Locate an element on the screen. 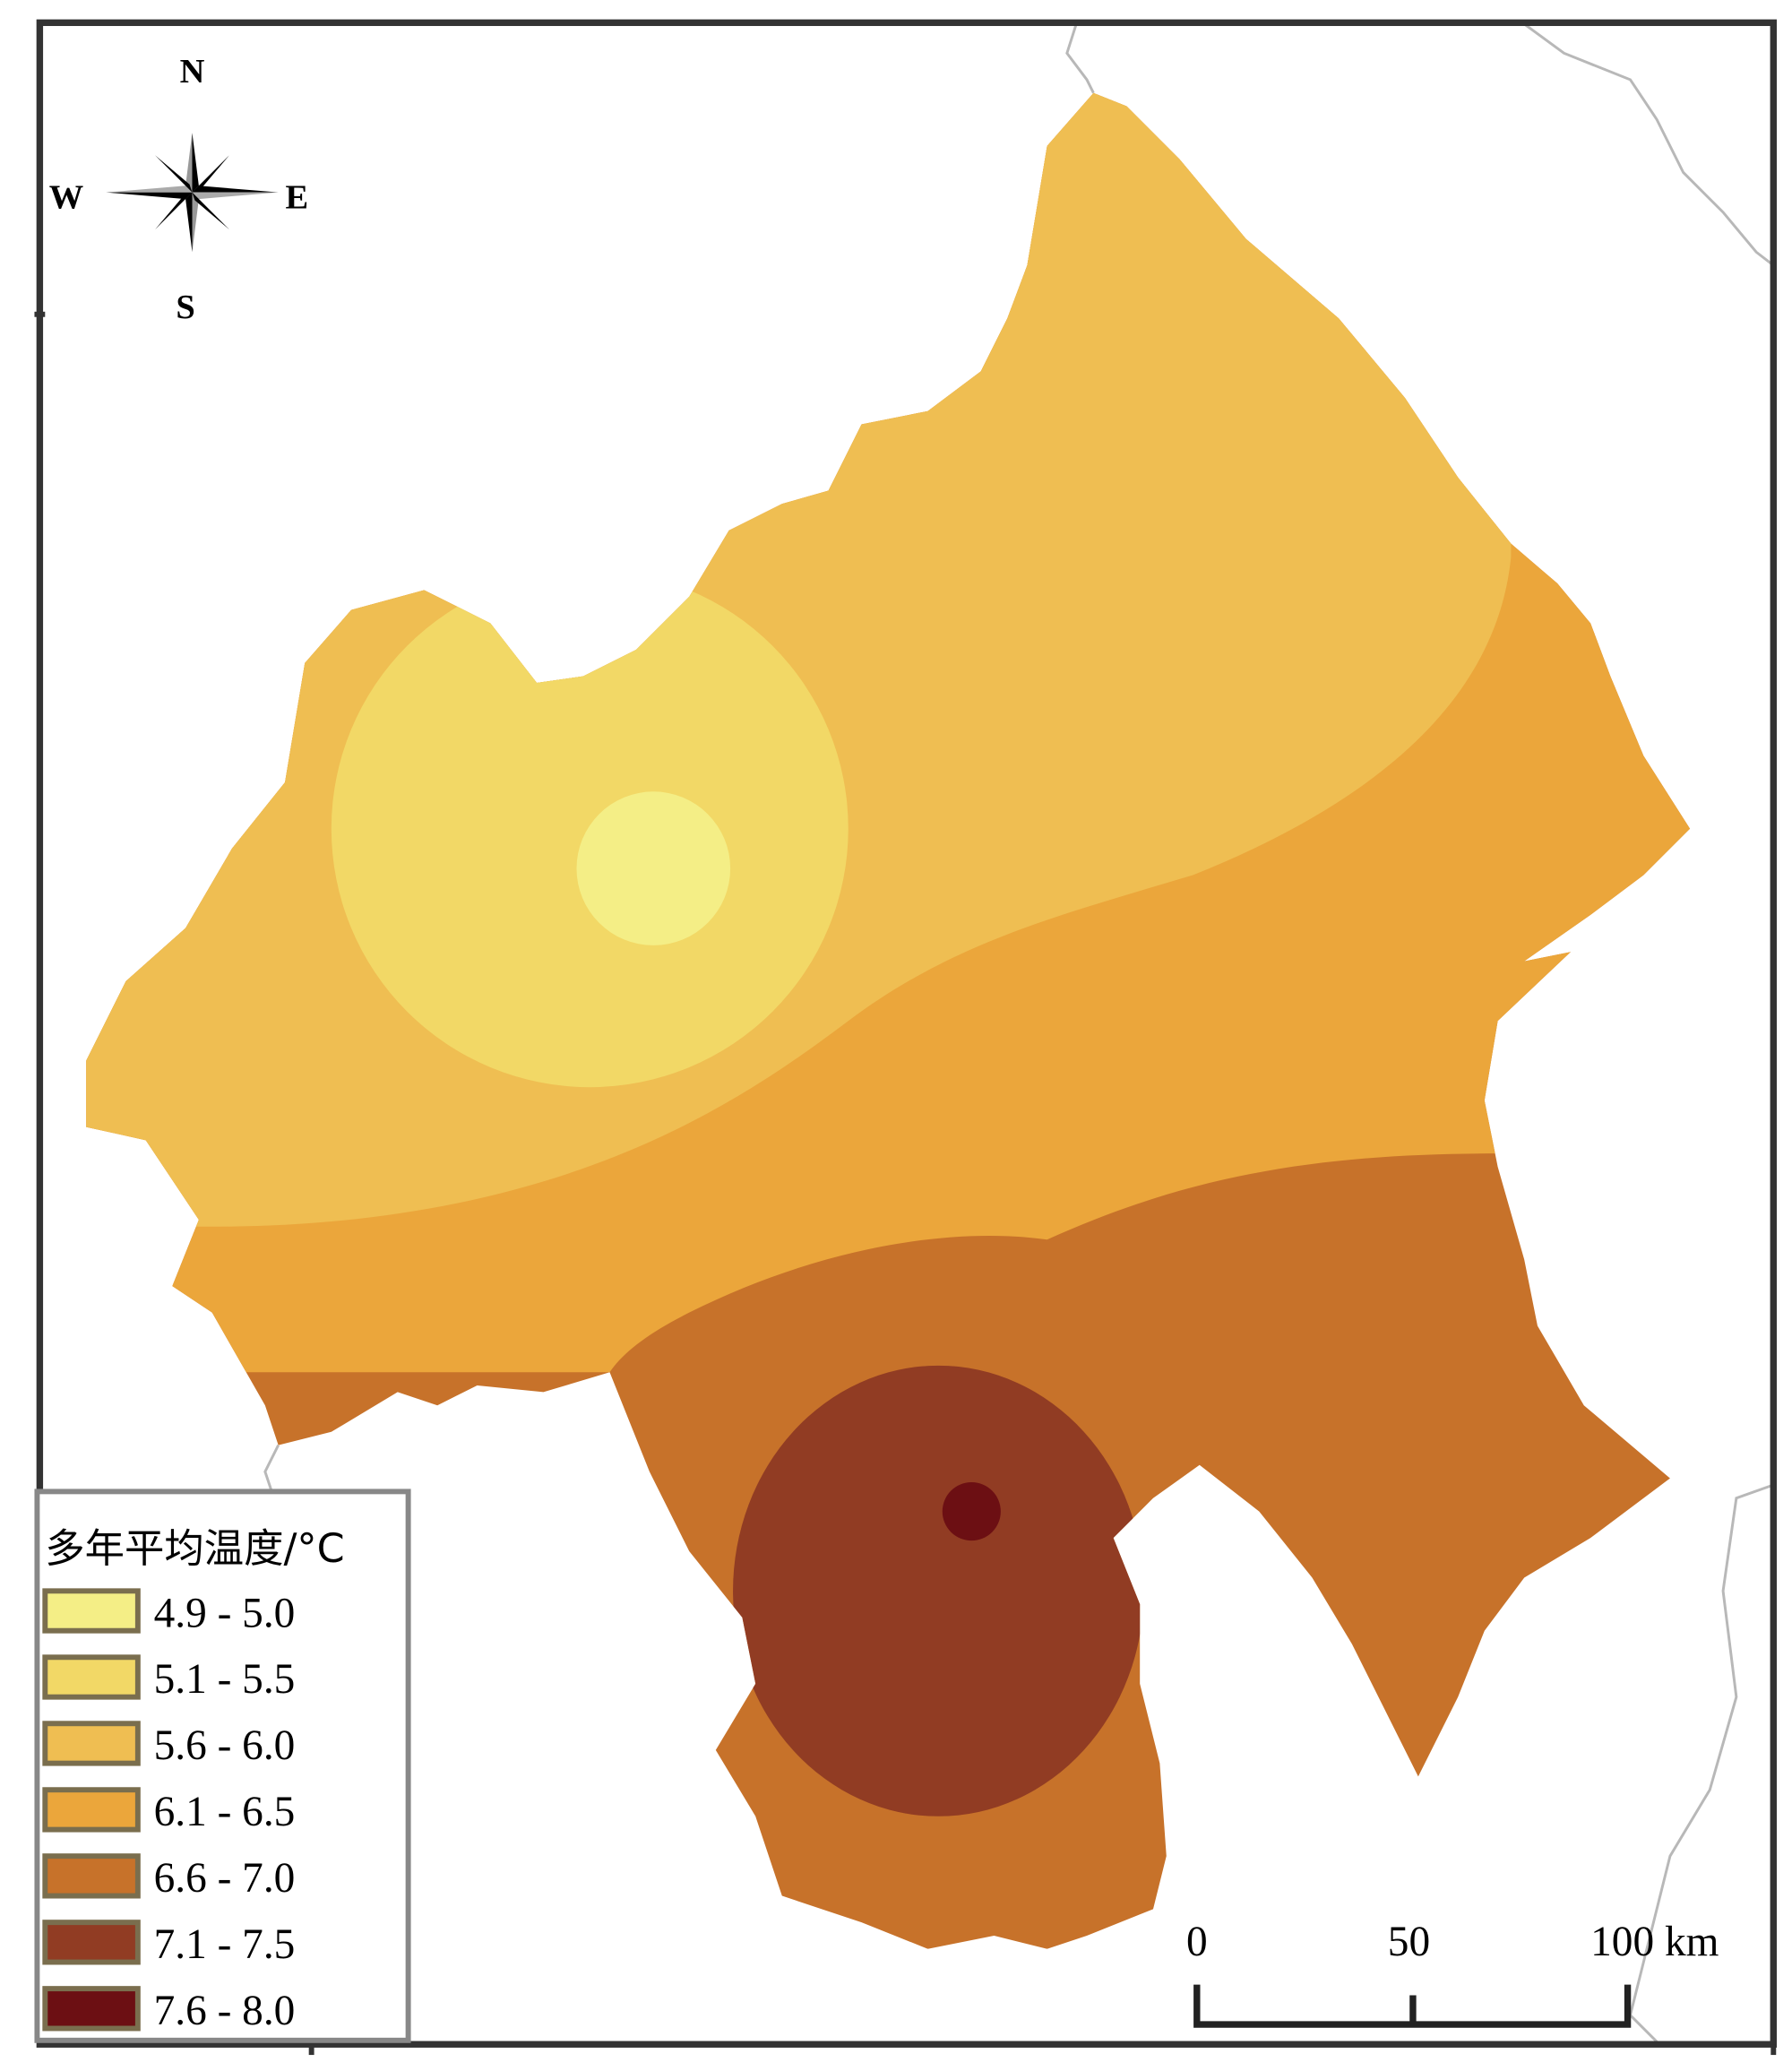  compass-west-label: W is located at coordinates (66, 197).